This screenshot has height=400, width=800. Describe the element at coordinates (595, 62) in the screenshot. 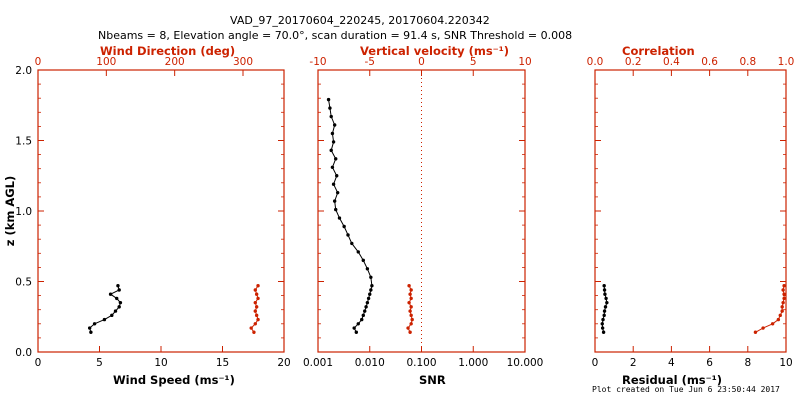

I see `x-top-tick-label: 0.0` at that location.